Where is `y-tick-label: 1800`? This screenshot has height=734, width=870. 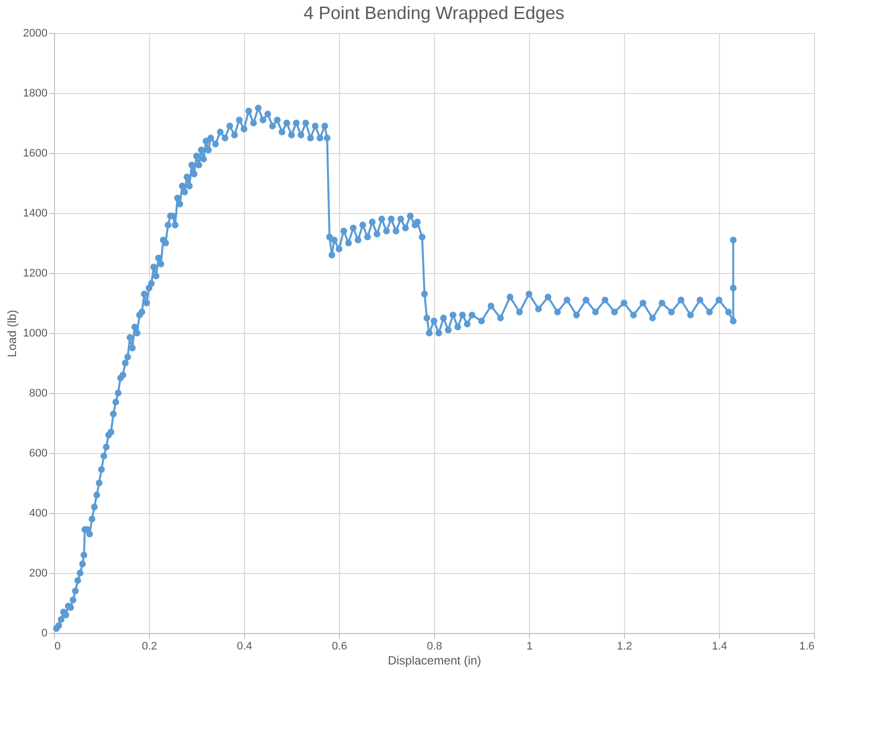
y-tick-label: 1800 is located at coordinates (35, 94).